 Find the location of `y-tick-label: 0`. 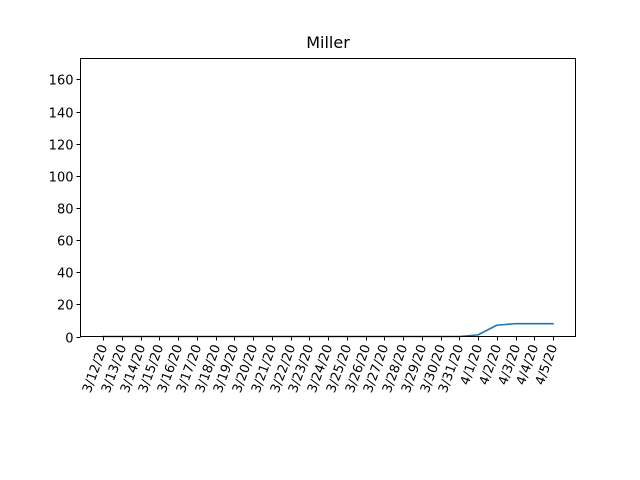

y-tick-label: 0 is located at coordinates (69, 339).